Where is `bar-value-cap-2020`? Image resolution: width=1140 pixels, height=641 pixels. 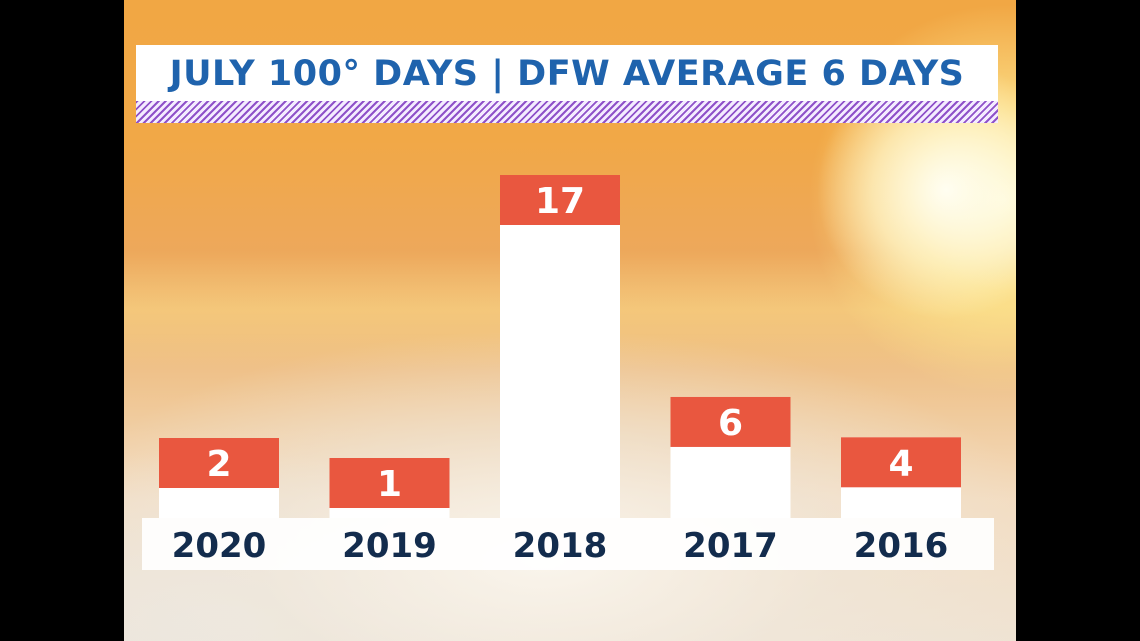 bar-value-cap-2020 is located at coordinates (219, 463).